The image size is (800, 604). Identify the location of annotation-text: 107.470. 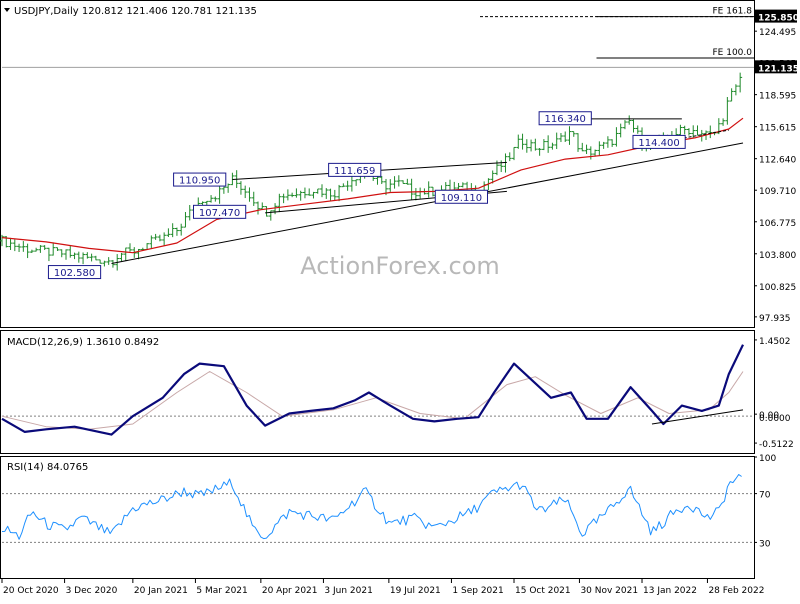
(219, 213).